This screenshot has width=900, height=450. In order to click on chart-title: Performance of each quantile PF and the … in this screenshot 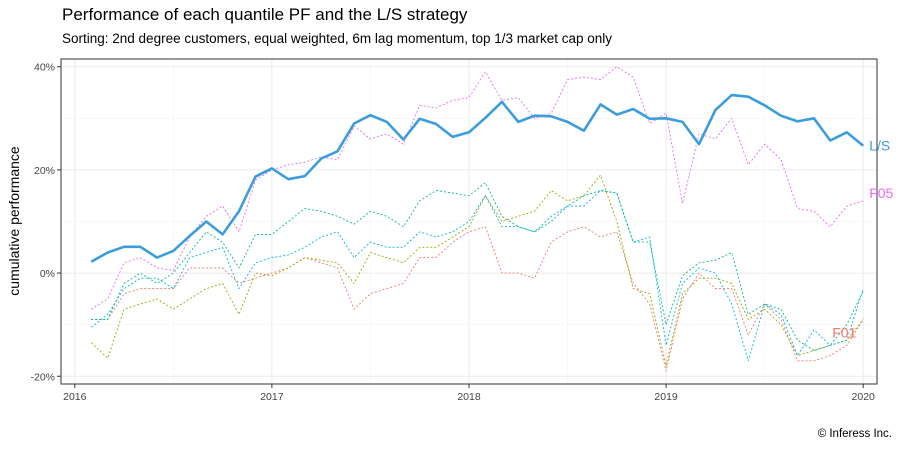, I will do `click(265, 14)`.